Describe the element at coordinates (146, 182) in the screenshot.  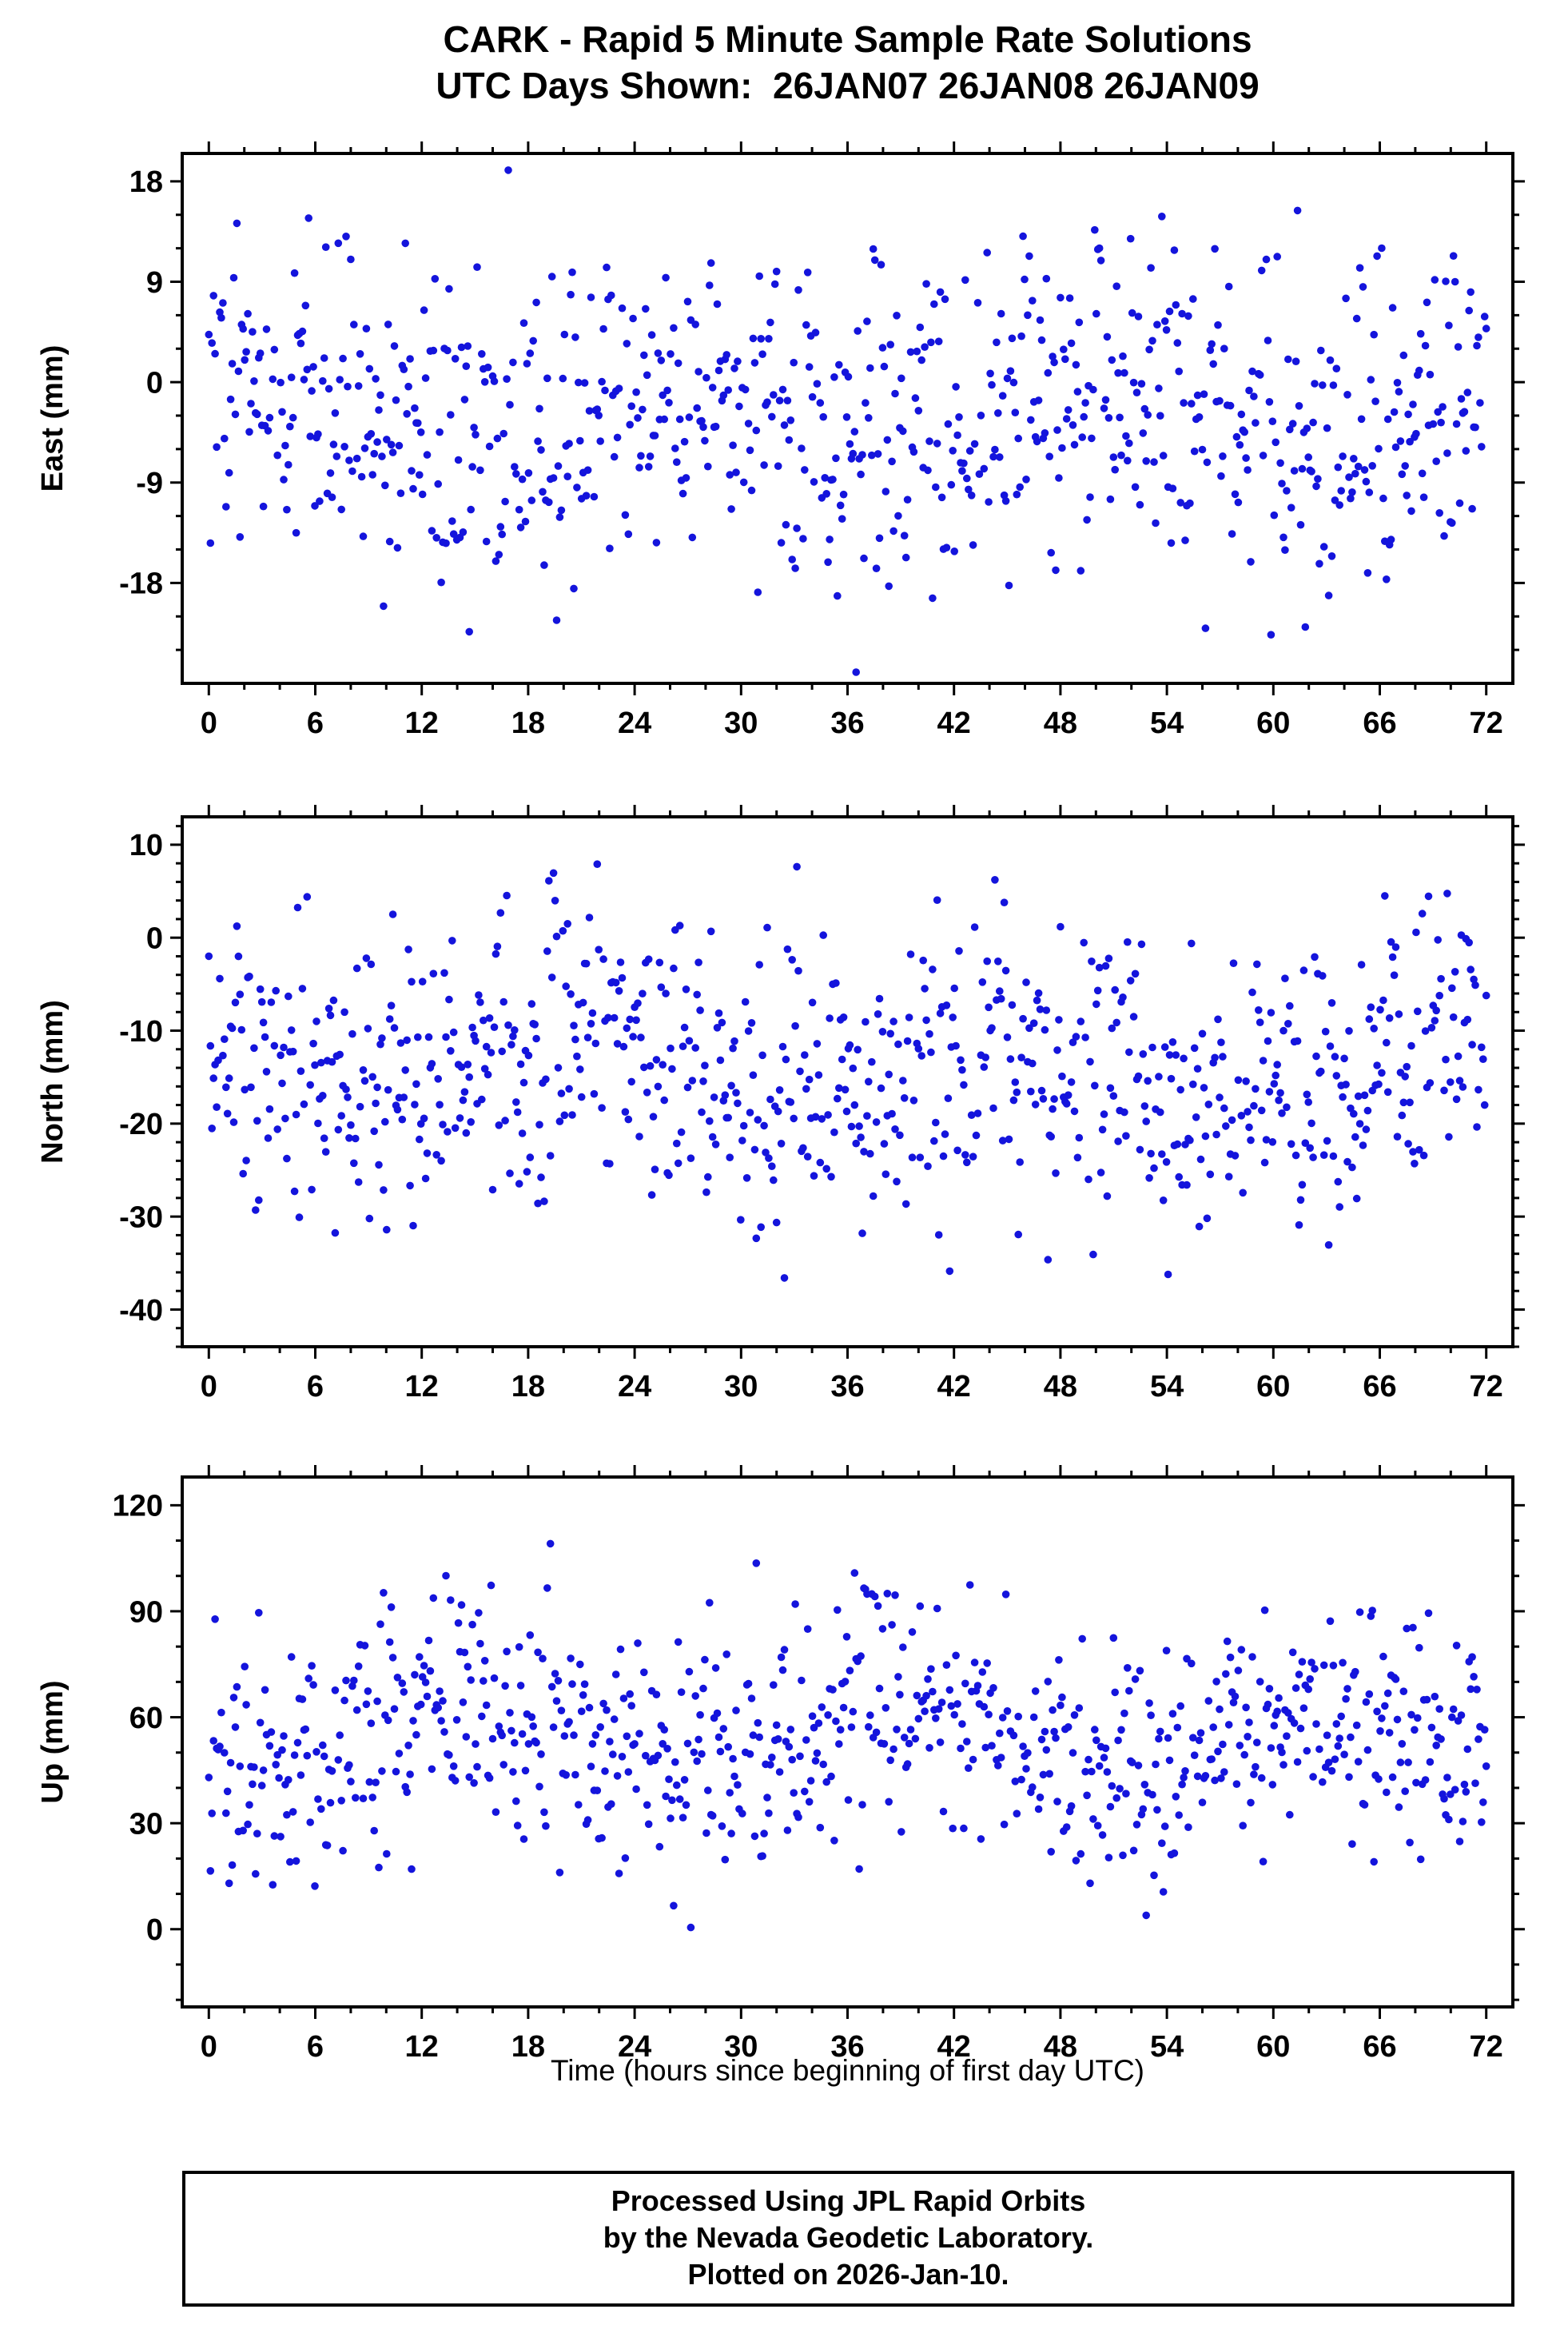
I see `y-tick-label: 18` at that location.